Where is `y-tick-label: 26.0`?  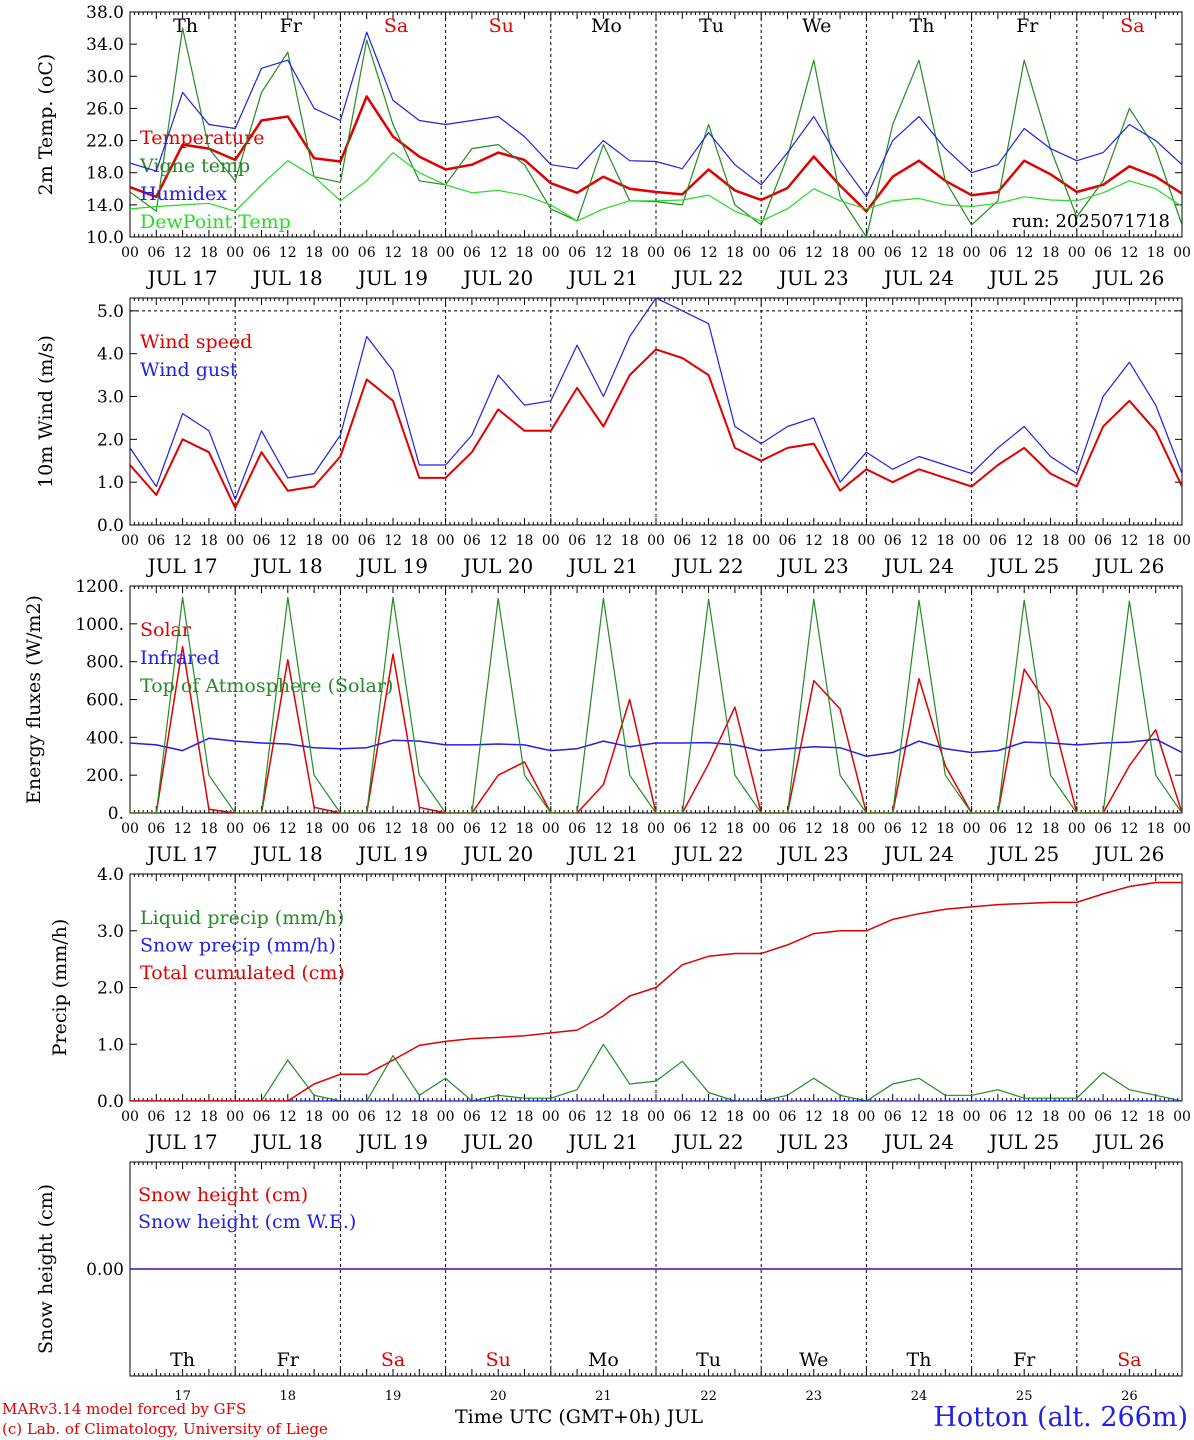
y-tick-label: 26.0 is located at coordinates (105, 109).